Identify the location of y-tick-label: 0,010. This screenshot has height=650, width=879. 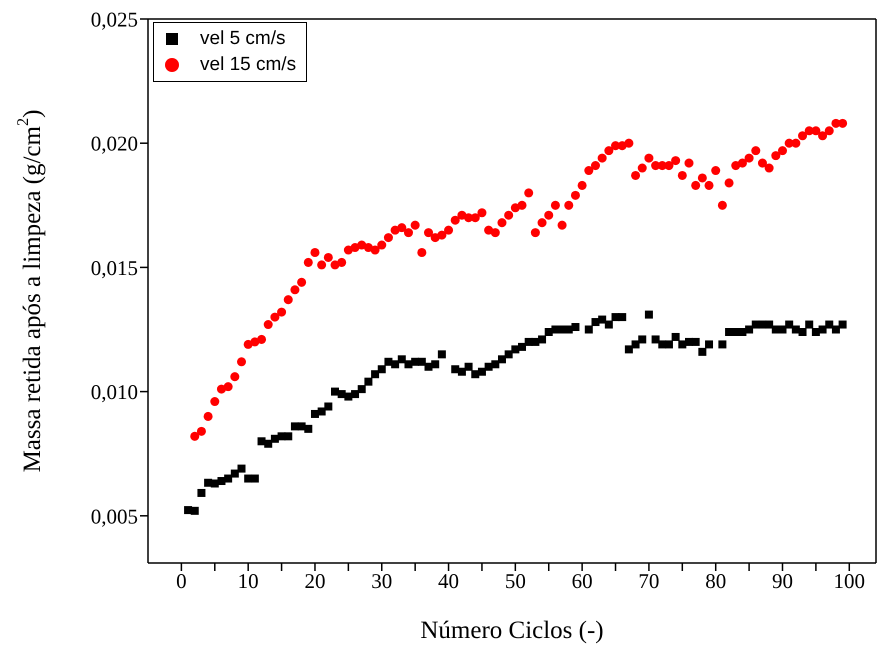
(114, 392).